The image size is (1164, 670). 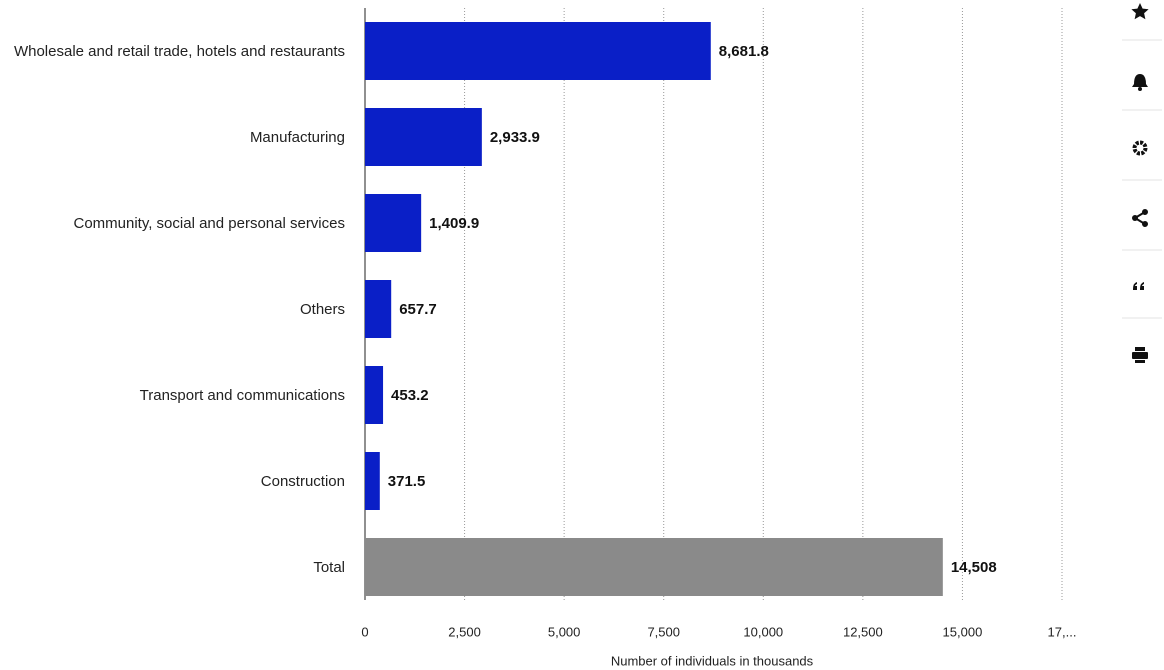 I want to click on x-tick-label: 0, so click(x=364, y=631).